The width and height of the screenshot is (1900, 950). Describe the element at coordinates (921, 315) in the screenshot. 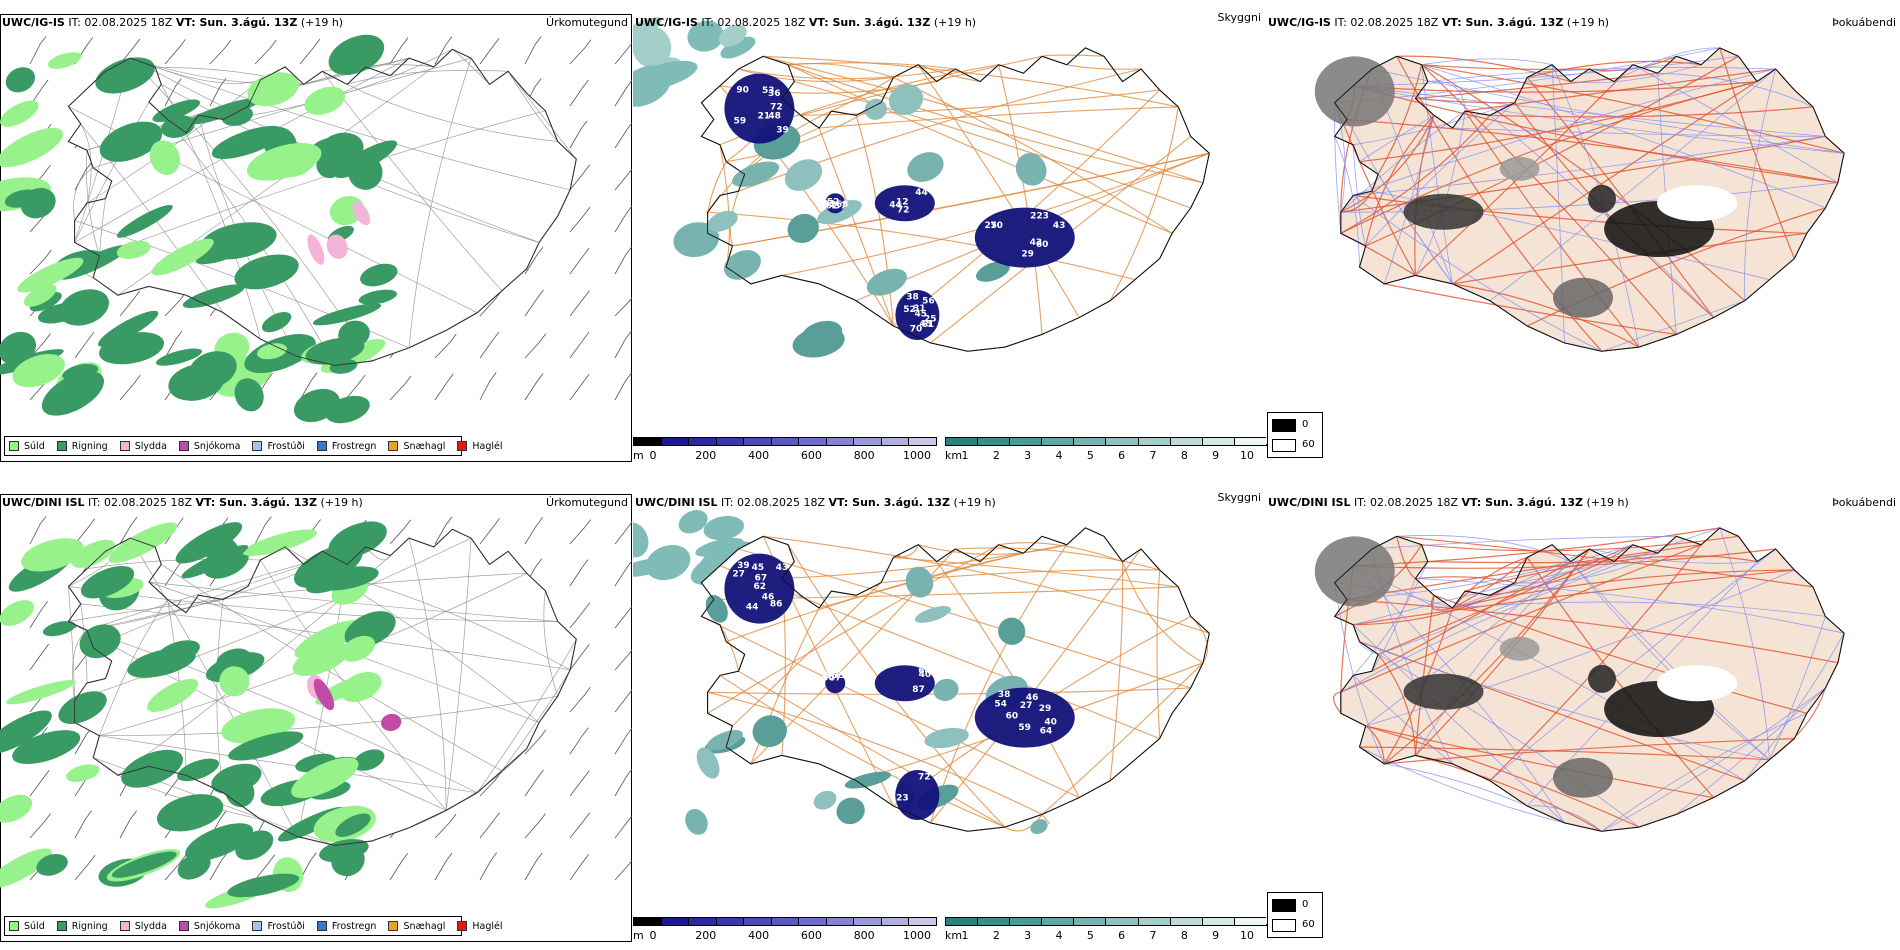

I see `cloud-base-label: 45` at that location.